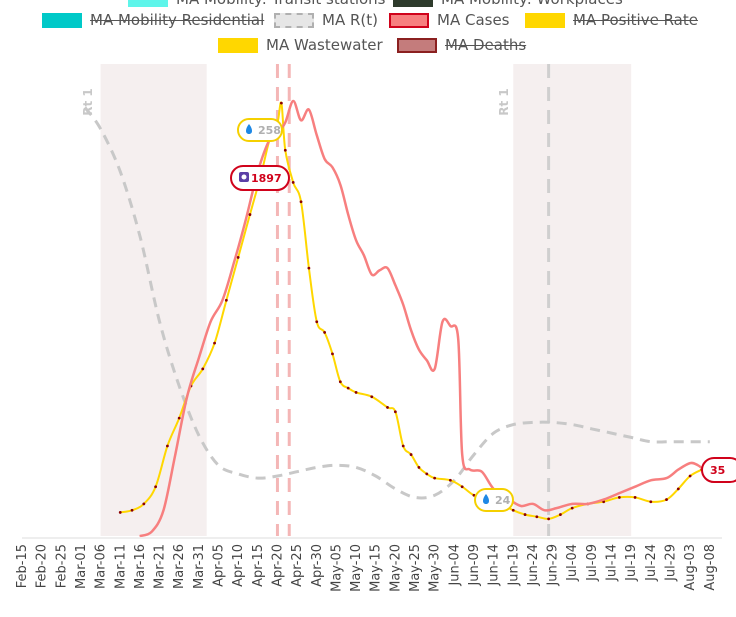  Describe the element at coordinates (266, 178) in the screenshot. I see `svg-text: 1897` at that location.